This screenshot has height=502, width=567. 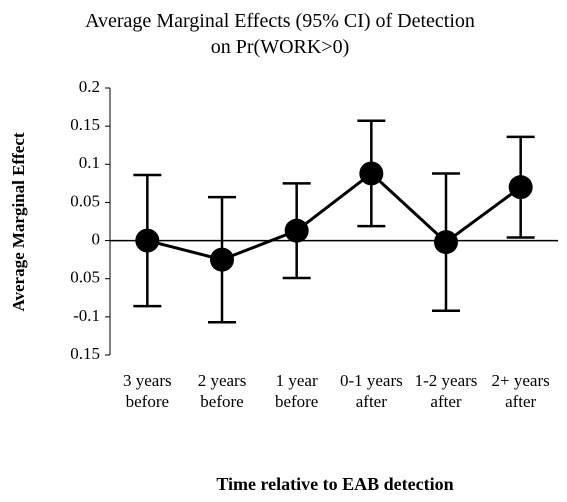 I want to click on y-axis-label: Average Marginal Effect, so click(x=18, y=221).